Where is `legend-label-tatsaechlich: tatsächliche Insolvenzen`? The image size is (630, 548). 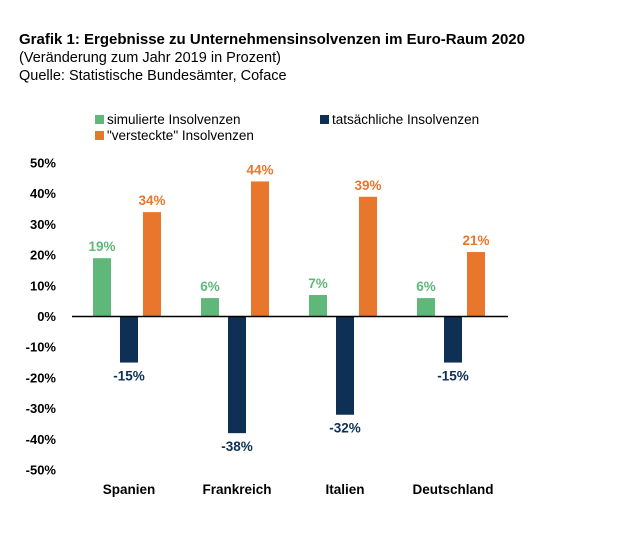 legend-label-tatsaechlich: tatsächliche Insolvenzen is located at coordinates (405, 119).